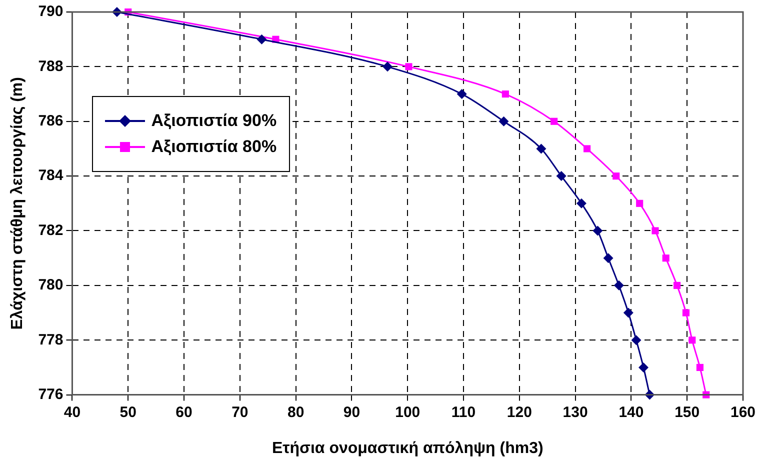 This screenshot has height=466, width=771. What do you see at coordinates (51, 394) in the screenshot?
I see `y-tick-label: 776` at bounding box center [51, 394].